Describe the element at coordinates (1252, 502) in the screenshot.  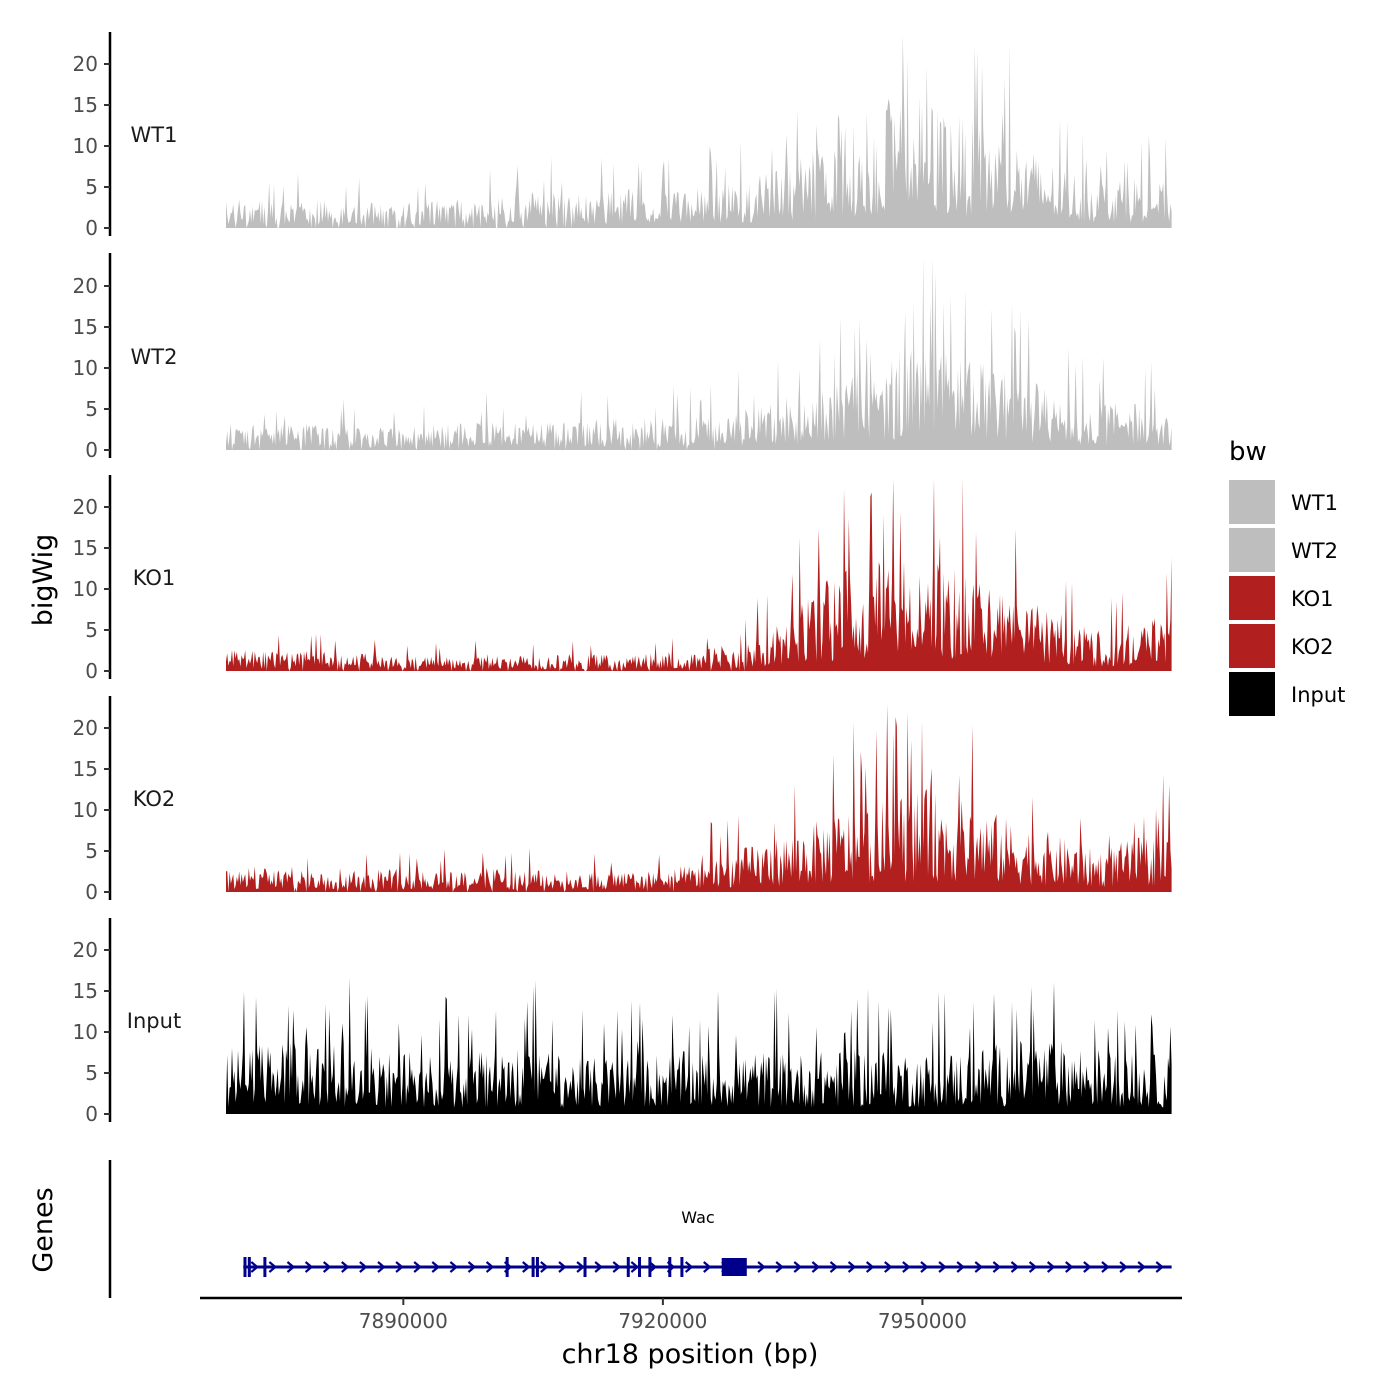
I see `legend-key-wt1` at that location.